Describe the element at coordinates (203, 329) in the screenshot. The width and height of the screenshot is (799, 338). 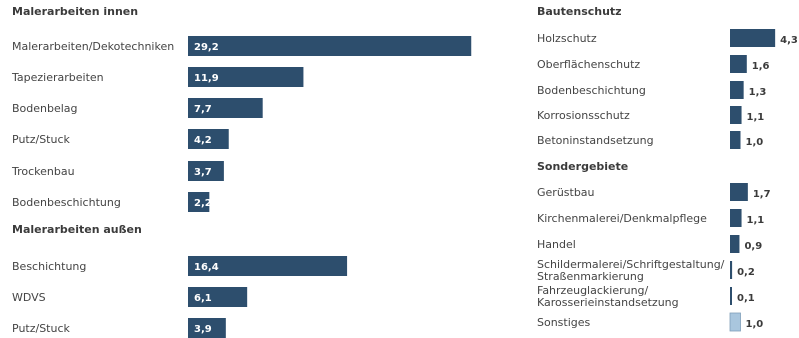
I see `value-label: 3,9` at that location.